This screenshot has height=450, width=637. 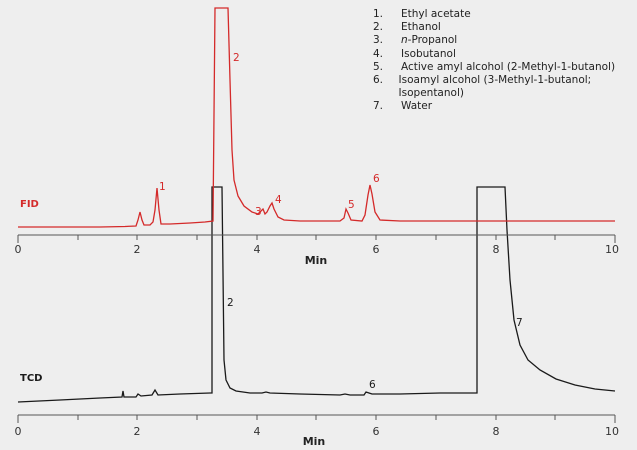 I want to click on legend-item: 4. Isobutanol, so click(x=414, y=53).